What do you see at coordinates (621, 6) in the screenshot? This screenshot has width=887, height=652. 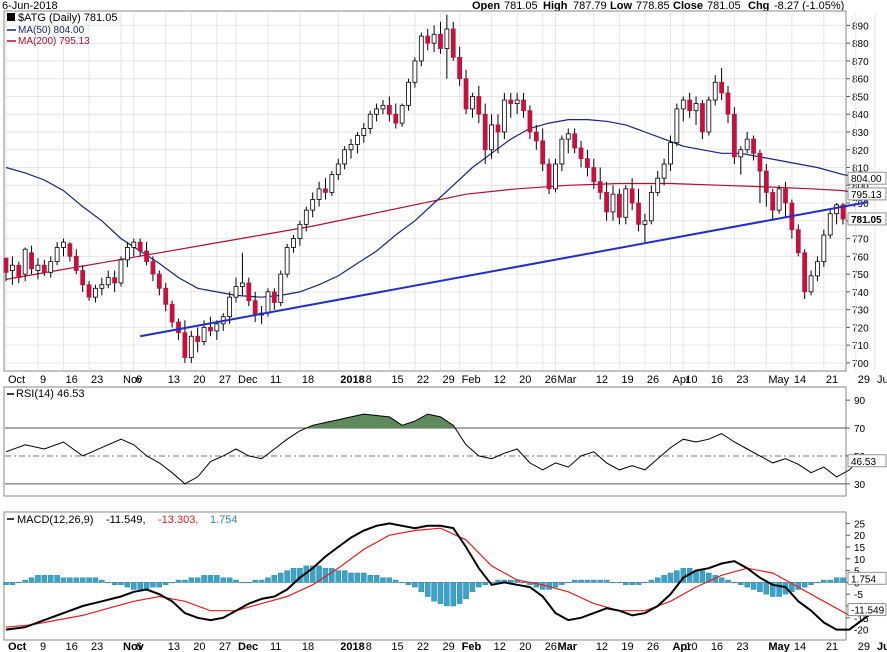 I see `low-label: Low` at bounding box center [621, 6].